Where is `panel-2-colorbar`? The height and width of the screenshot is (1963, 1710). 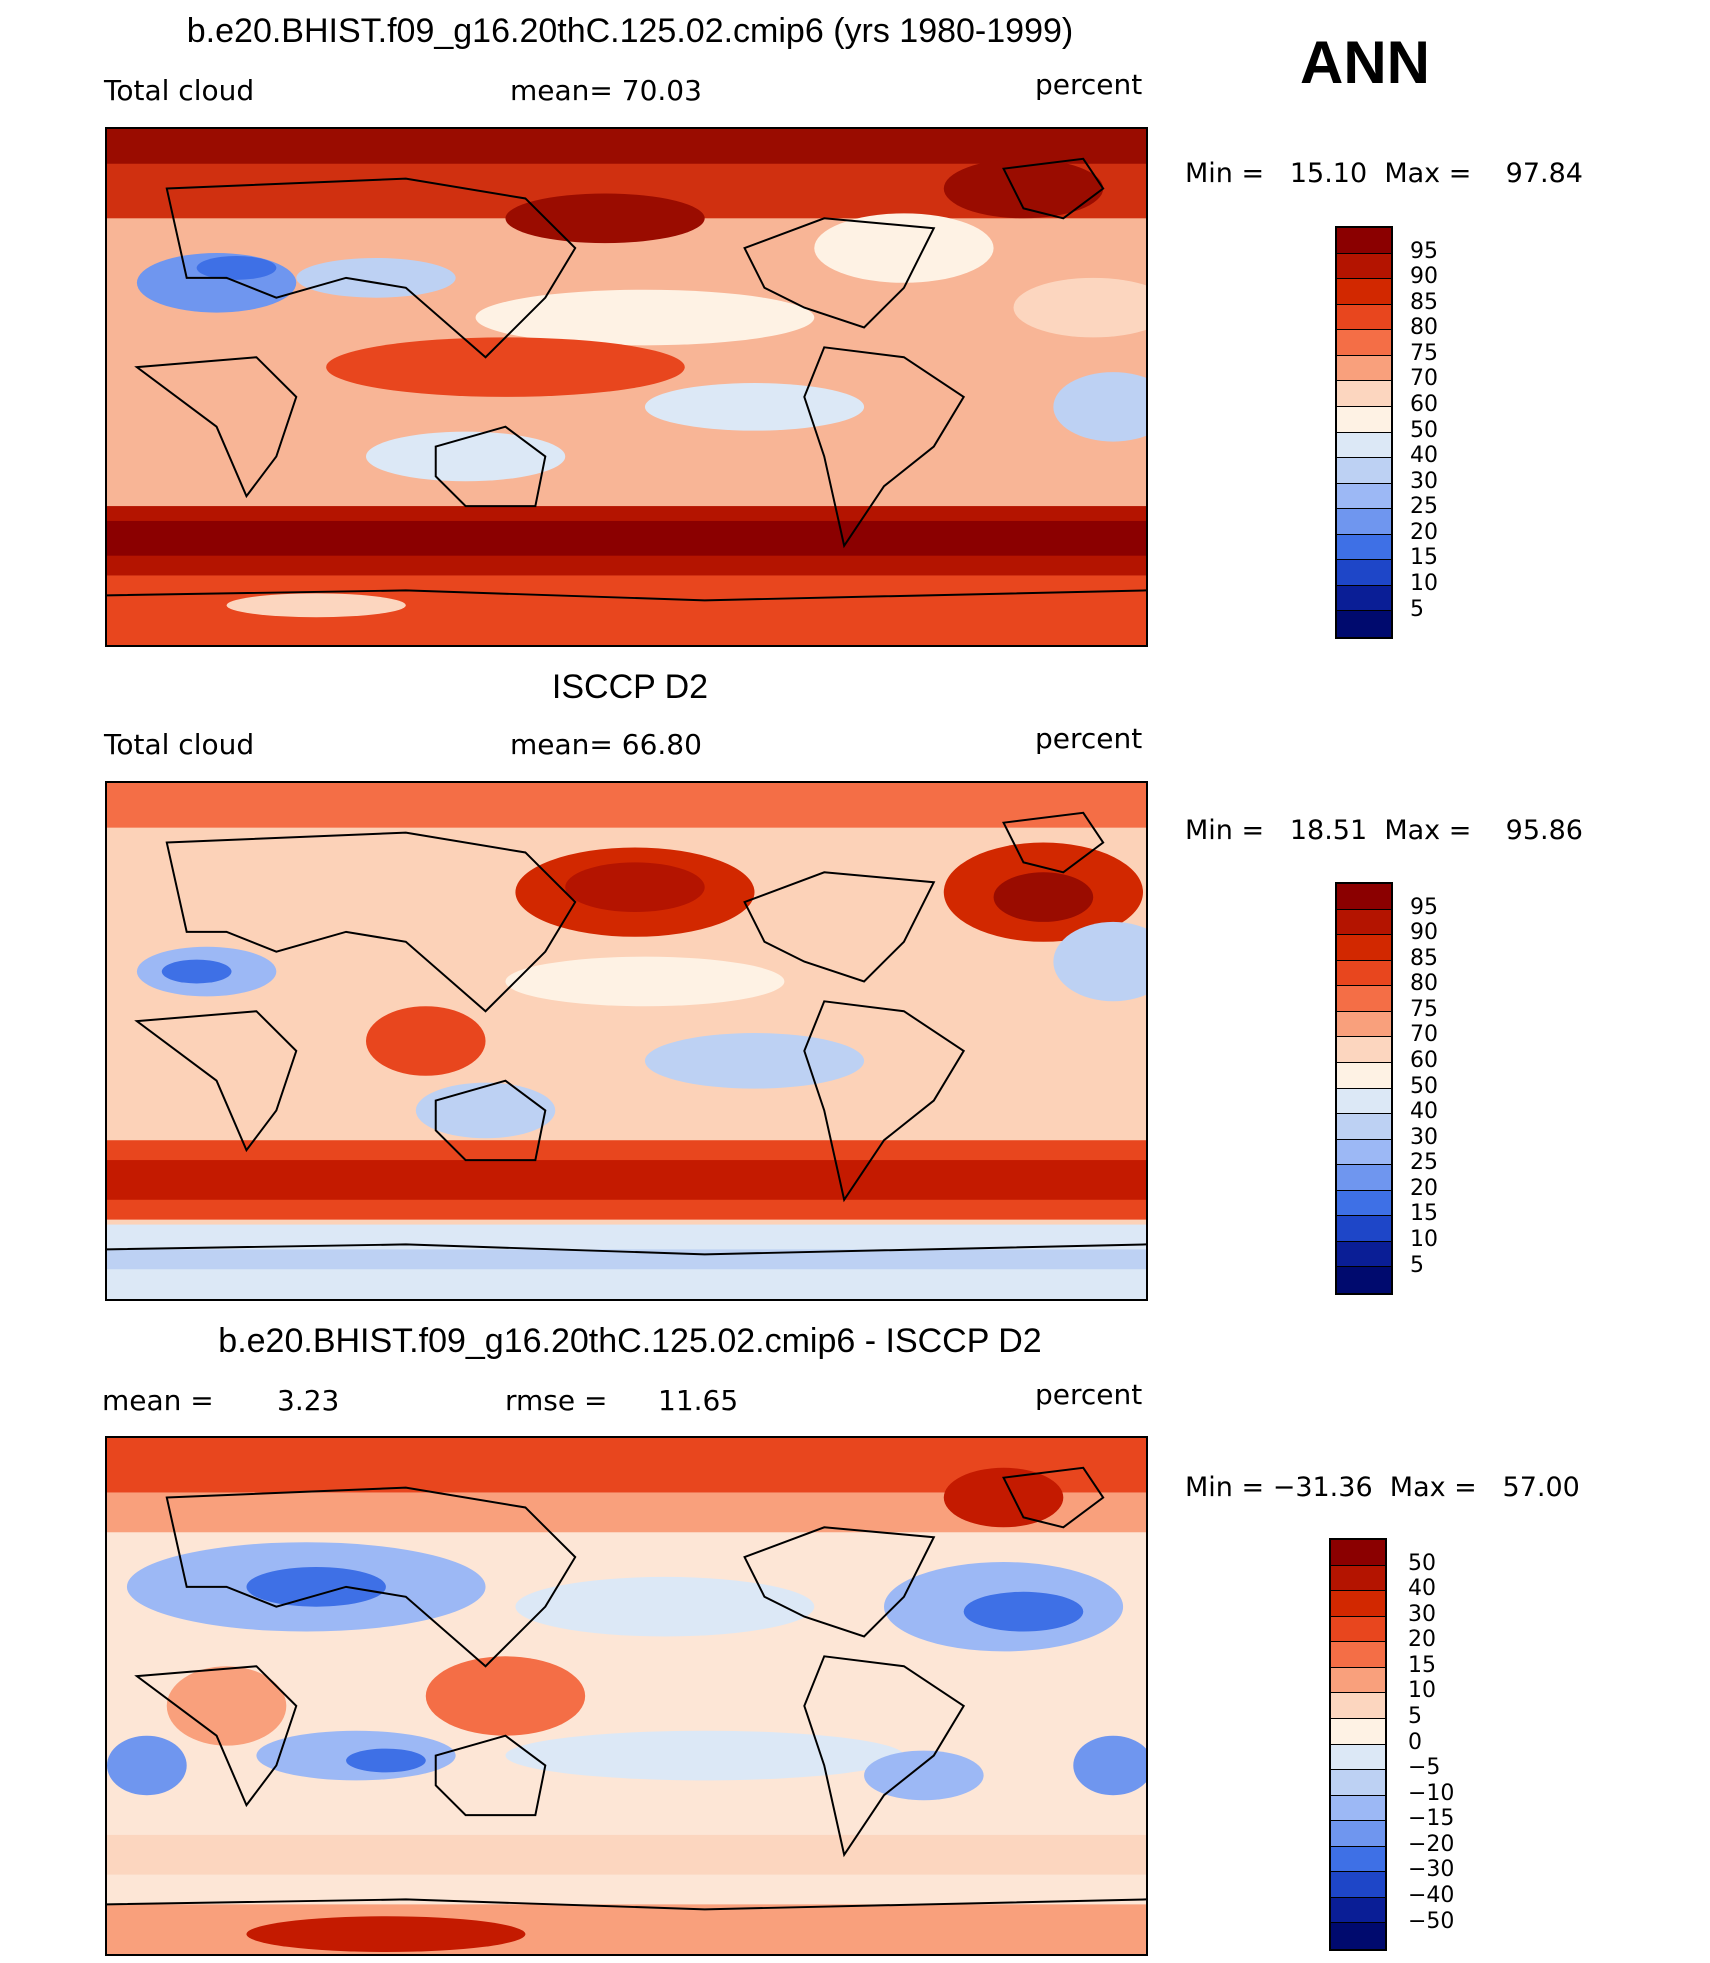 panel-2-colorbar is located at coordinates (1364, 1088).